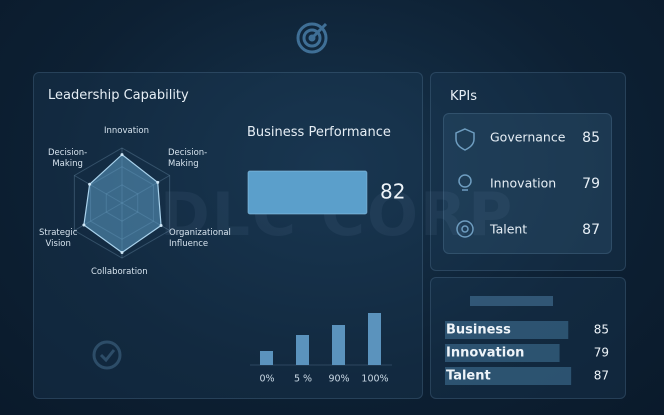 This screenshot has height=415, width=664. What do you see at coordinates (465, 183) in the screenshot?
I see `kpi-icons` at bounding box center [465, 183].